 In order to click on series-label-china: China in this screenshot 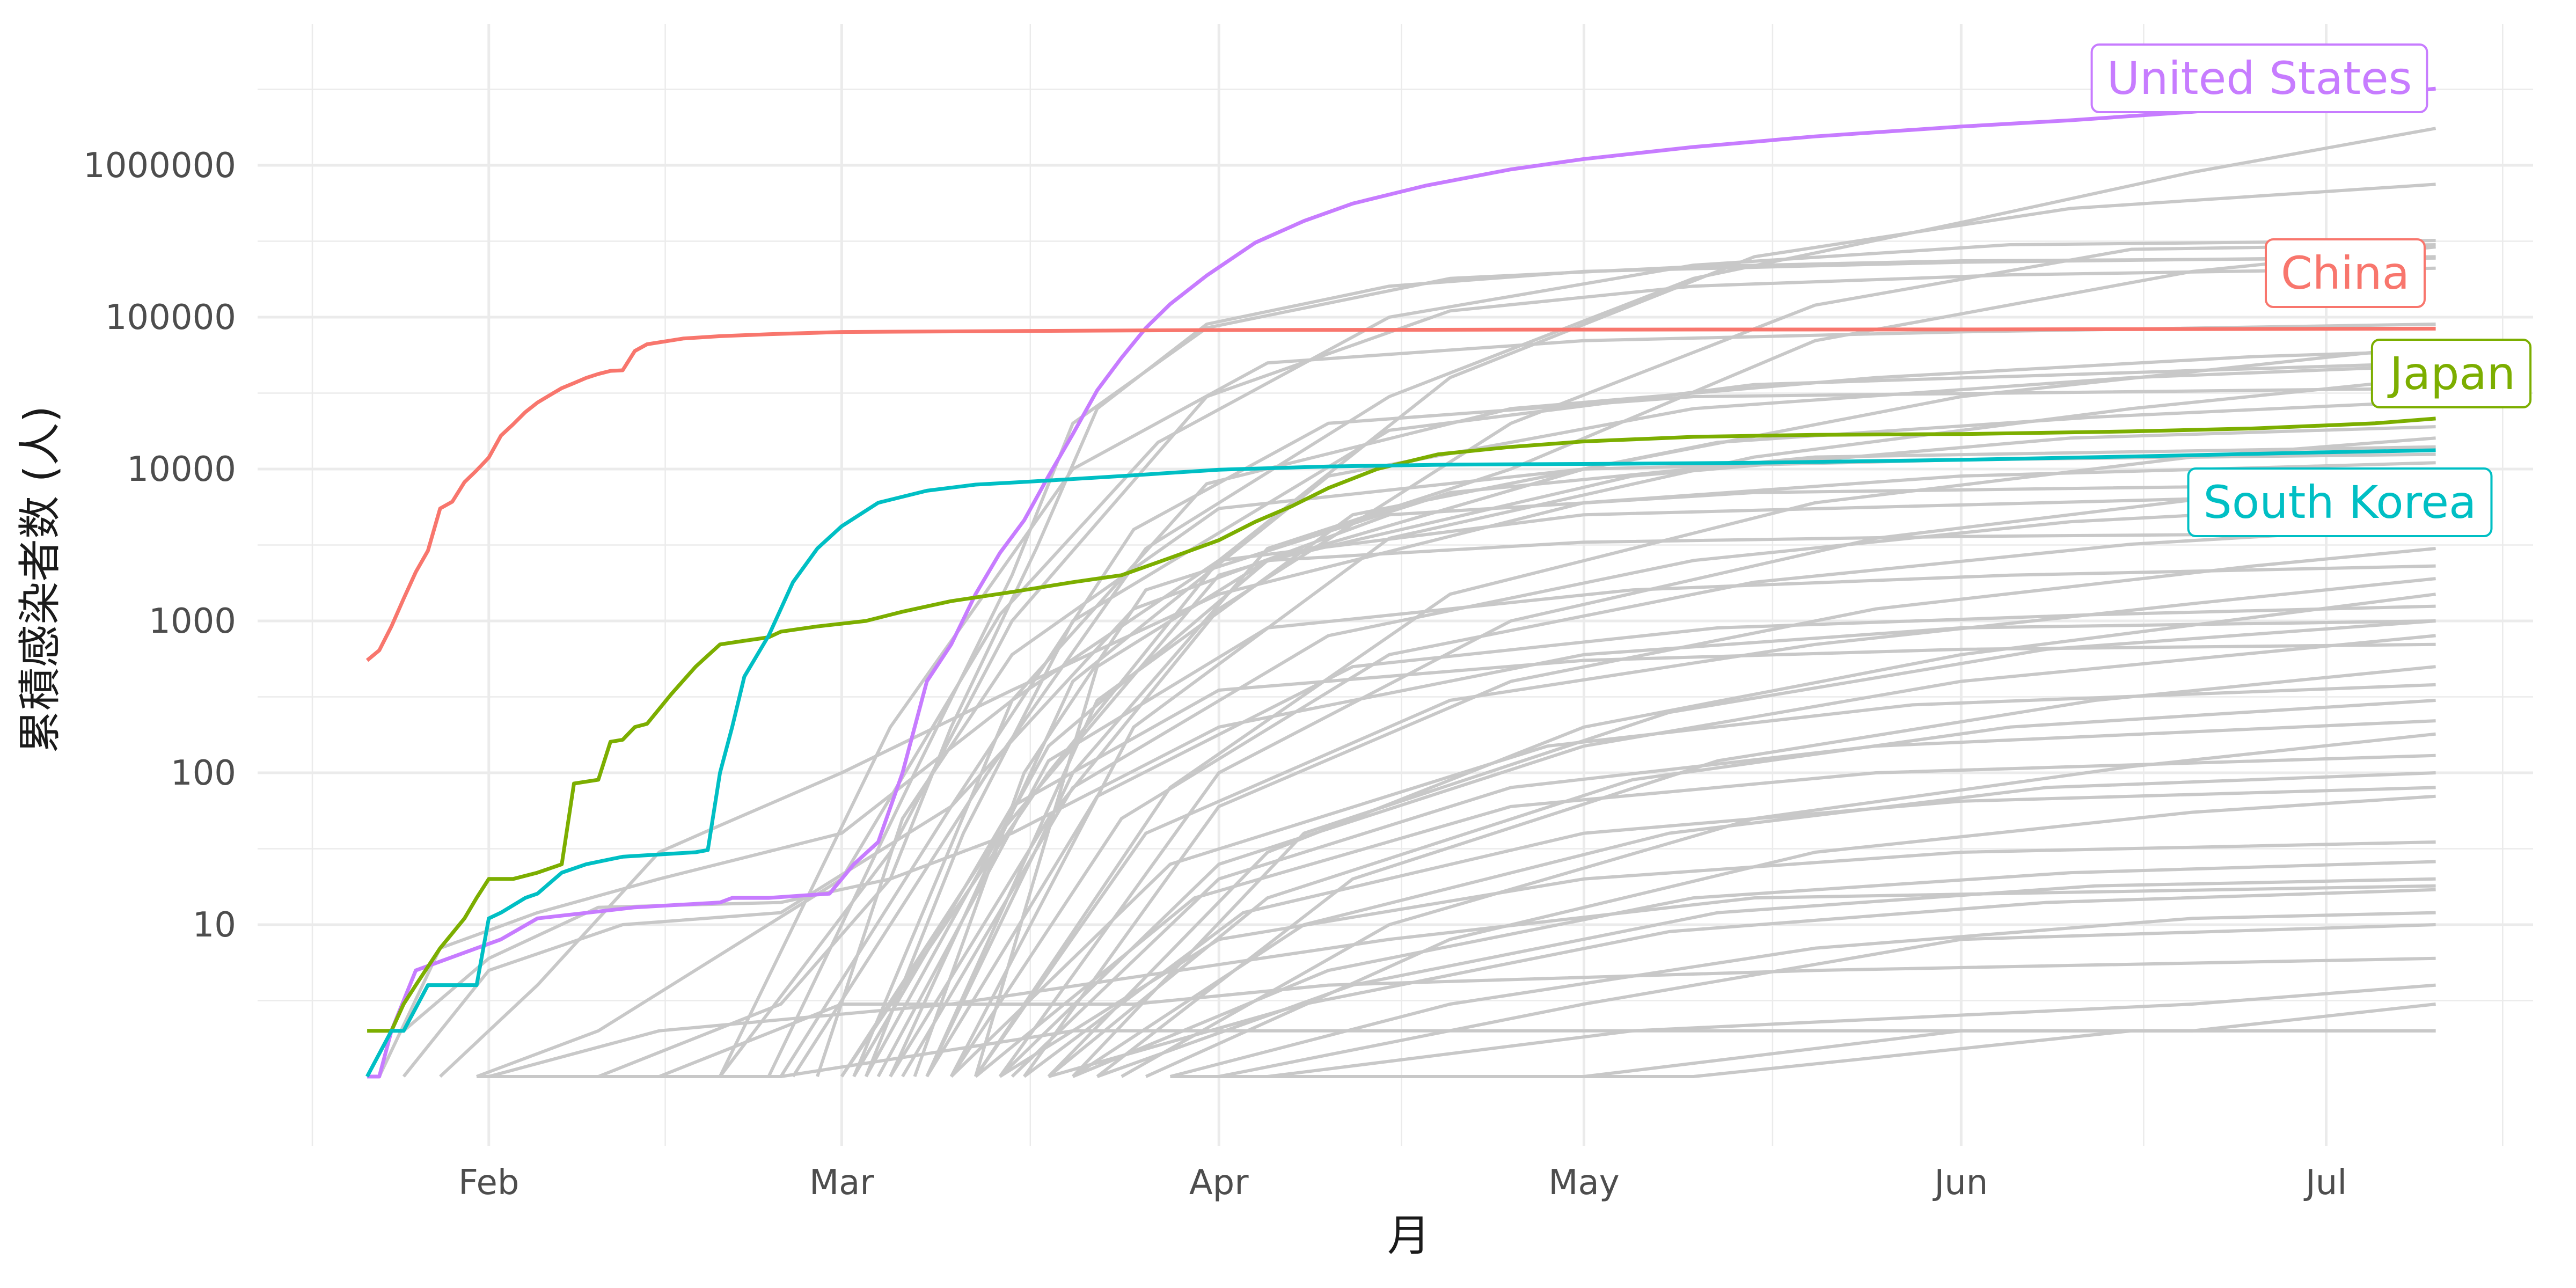, I will do `click(2345, 273)`.